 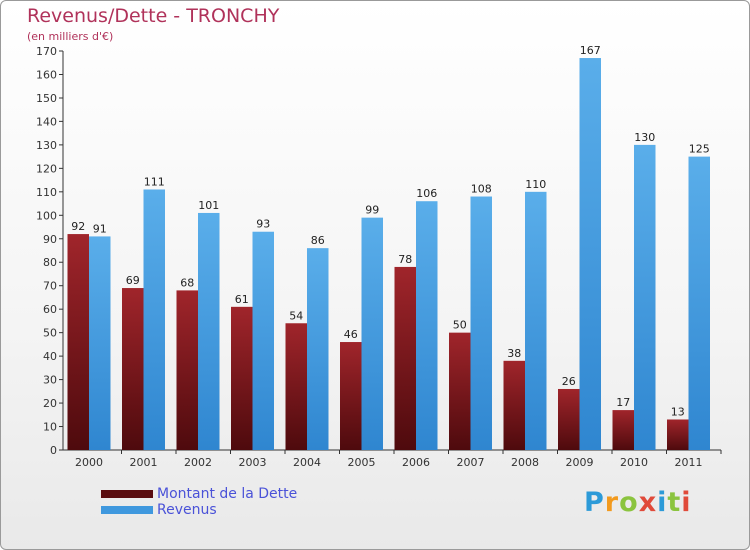 What do you see at coordinates (50, 380) in the screenshot?
I see `y-tick-label: 30` at bounding box center [50, 380].